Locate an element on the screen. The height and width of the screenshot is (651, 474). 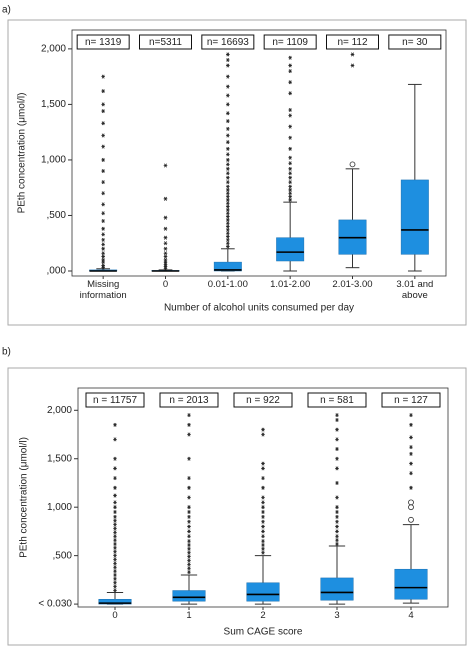
y-tick-label: 1,500 is located at coordinates (53, 104).